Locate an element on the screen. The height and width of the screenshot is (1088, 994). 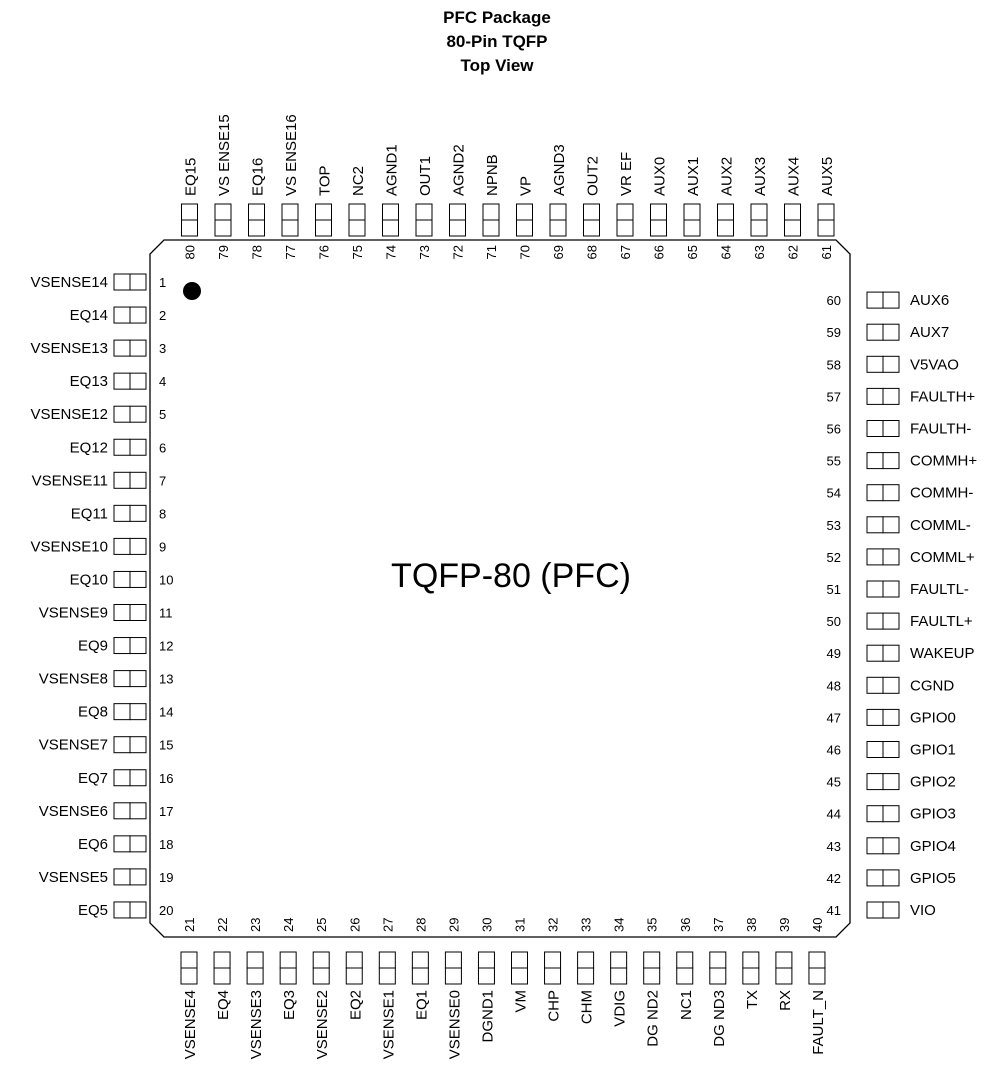
pin-number: 35 is located at coordinates (652, 925).